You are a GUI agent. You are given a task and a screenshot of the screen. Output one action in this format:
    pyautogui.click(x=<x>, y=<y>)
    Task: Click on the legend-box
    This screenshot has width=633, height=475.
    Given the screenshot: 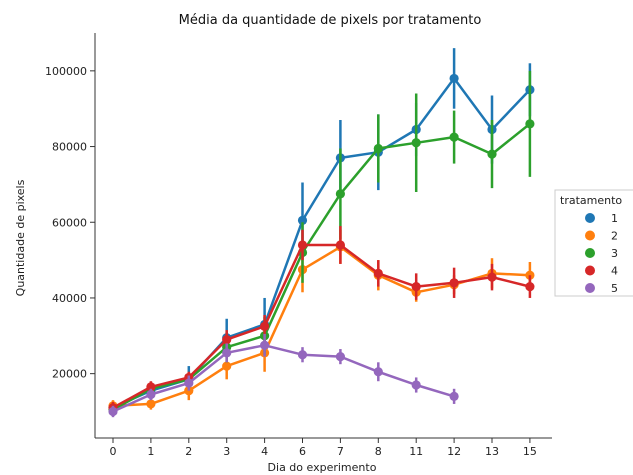 What is the action you would take?
    pyautogui.click(x=593, y=243)
    